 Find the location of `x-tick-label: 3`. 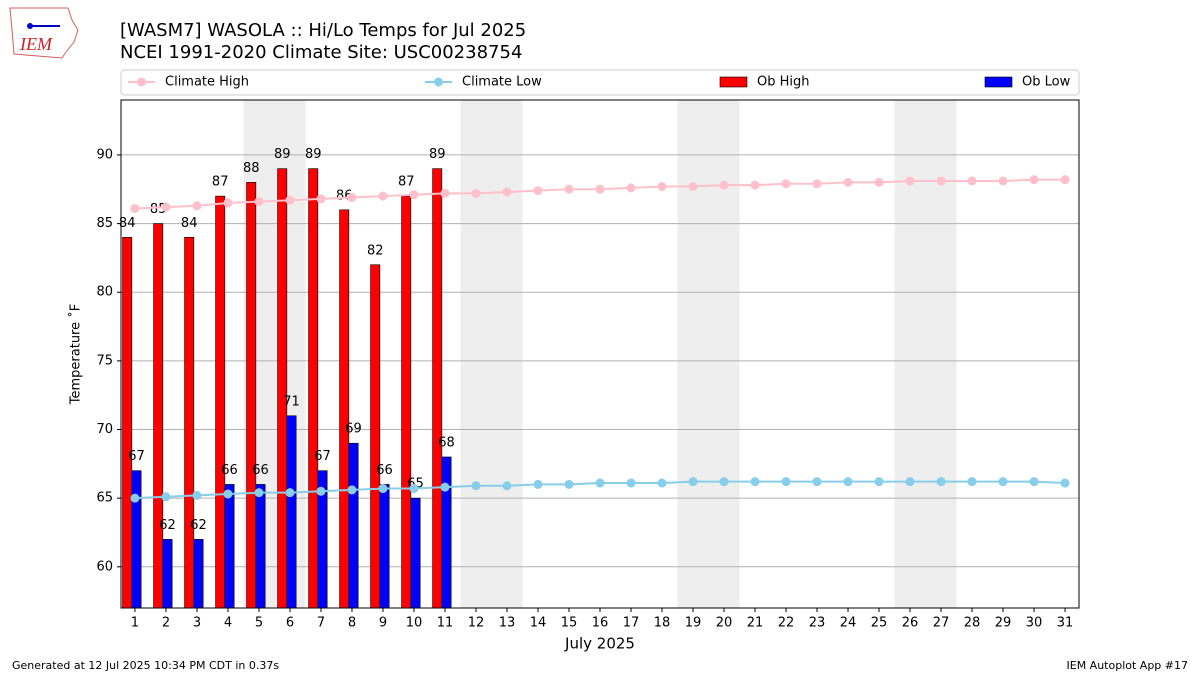

x-tick-label: 3 is located at coordinates (197, 623).